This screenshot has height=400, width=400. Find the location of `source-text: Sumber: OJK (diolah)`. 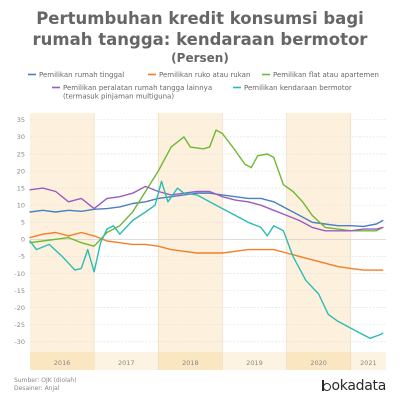

source-text: Sumber: OJK (diolah) is located at coordinates (45, 380).